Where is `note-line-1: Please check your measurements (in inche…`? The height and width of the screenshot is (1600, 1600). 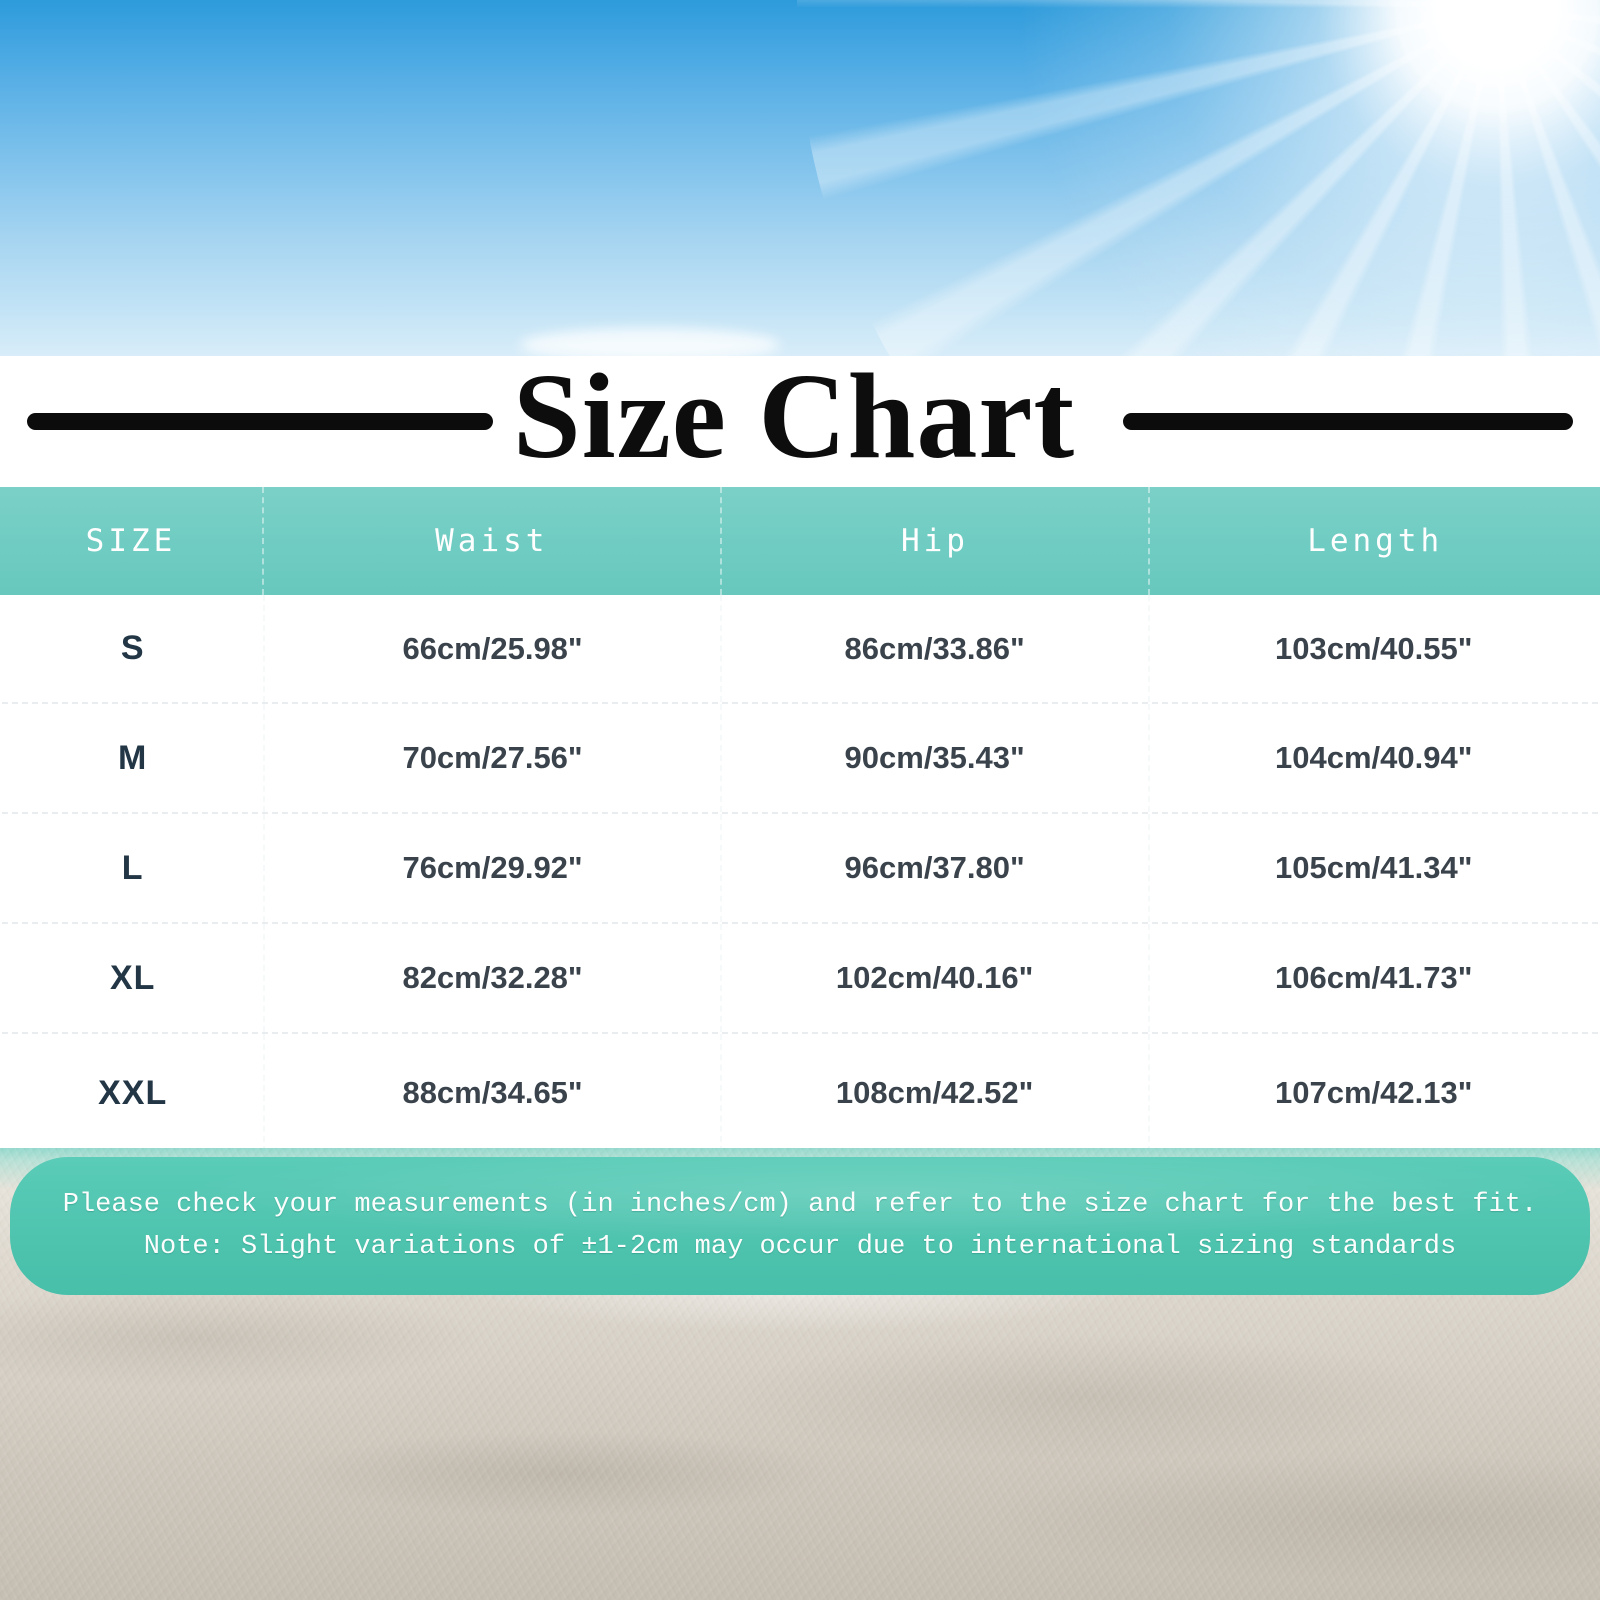 note-line-1: Please check your measurements (in inche… is located at coordinates (800, 1204).